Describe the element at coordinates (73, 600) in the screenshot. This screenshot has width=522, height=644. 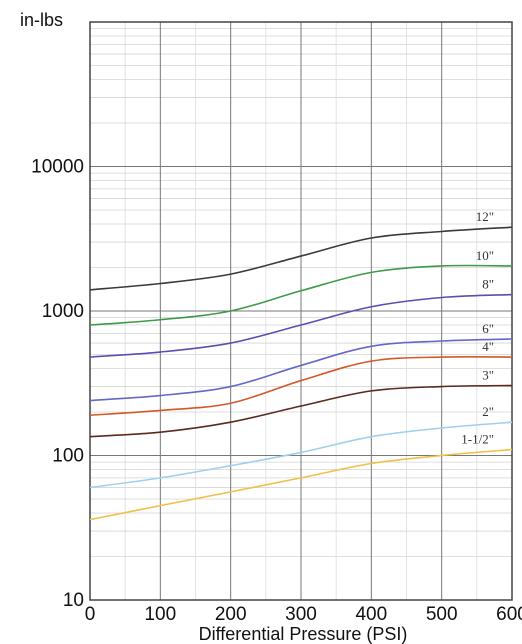
I see `y-tick-label: 10` at that location.